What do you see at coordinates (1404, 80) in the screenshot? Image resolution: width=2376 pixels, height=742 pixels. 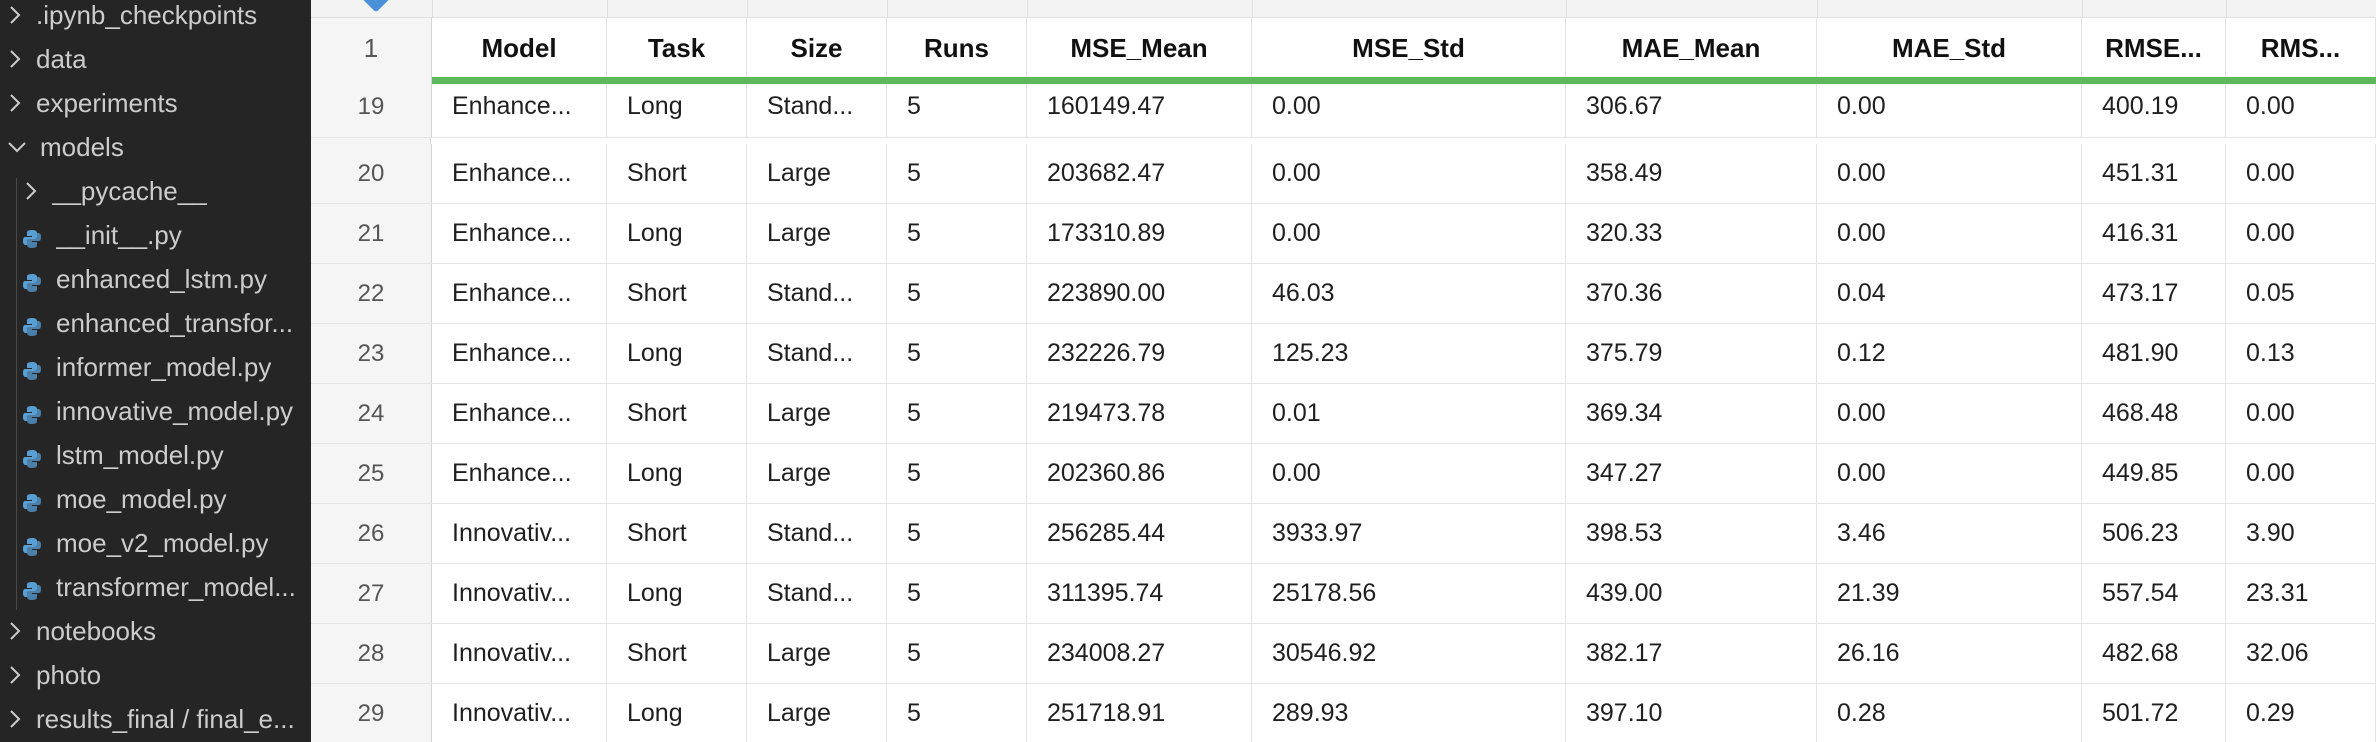 I see `frozen-header-divider` at bounding box center [1404, 80].